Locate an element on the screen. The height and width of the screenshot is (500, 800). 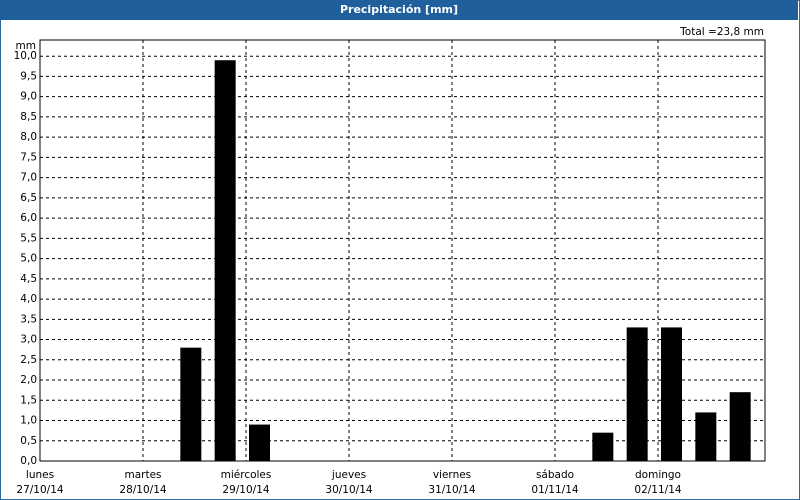
x-tick-date: 29/10/14 is located at coordinates (245, 490).